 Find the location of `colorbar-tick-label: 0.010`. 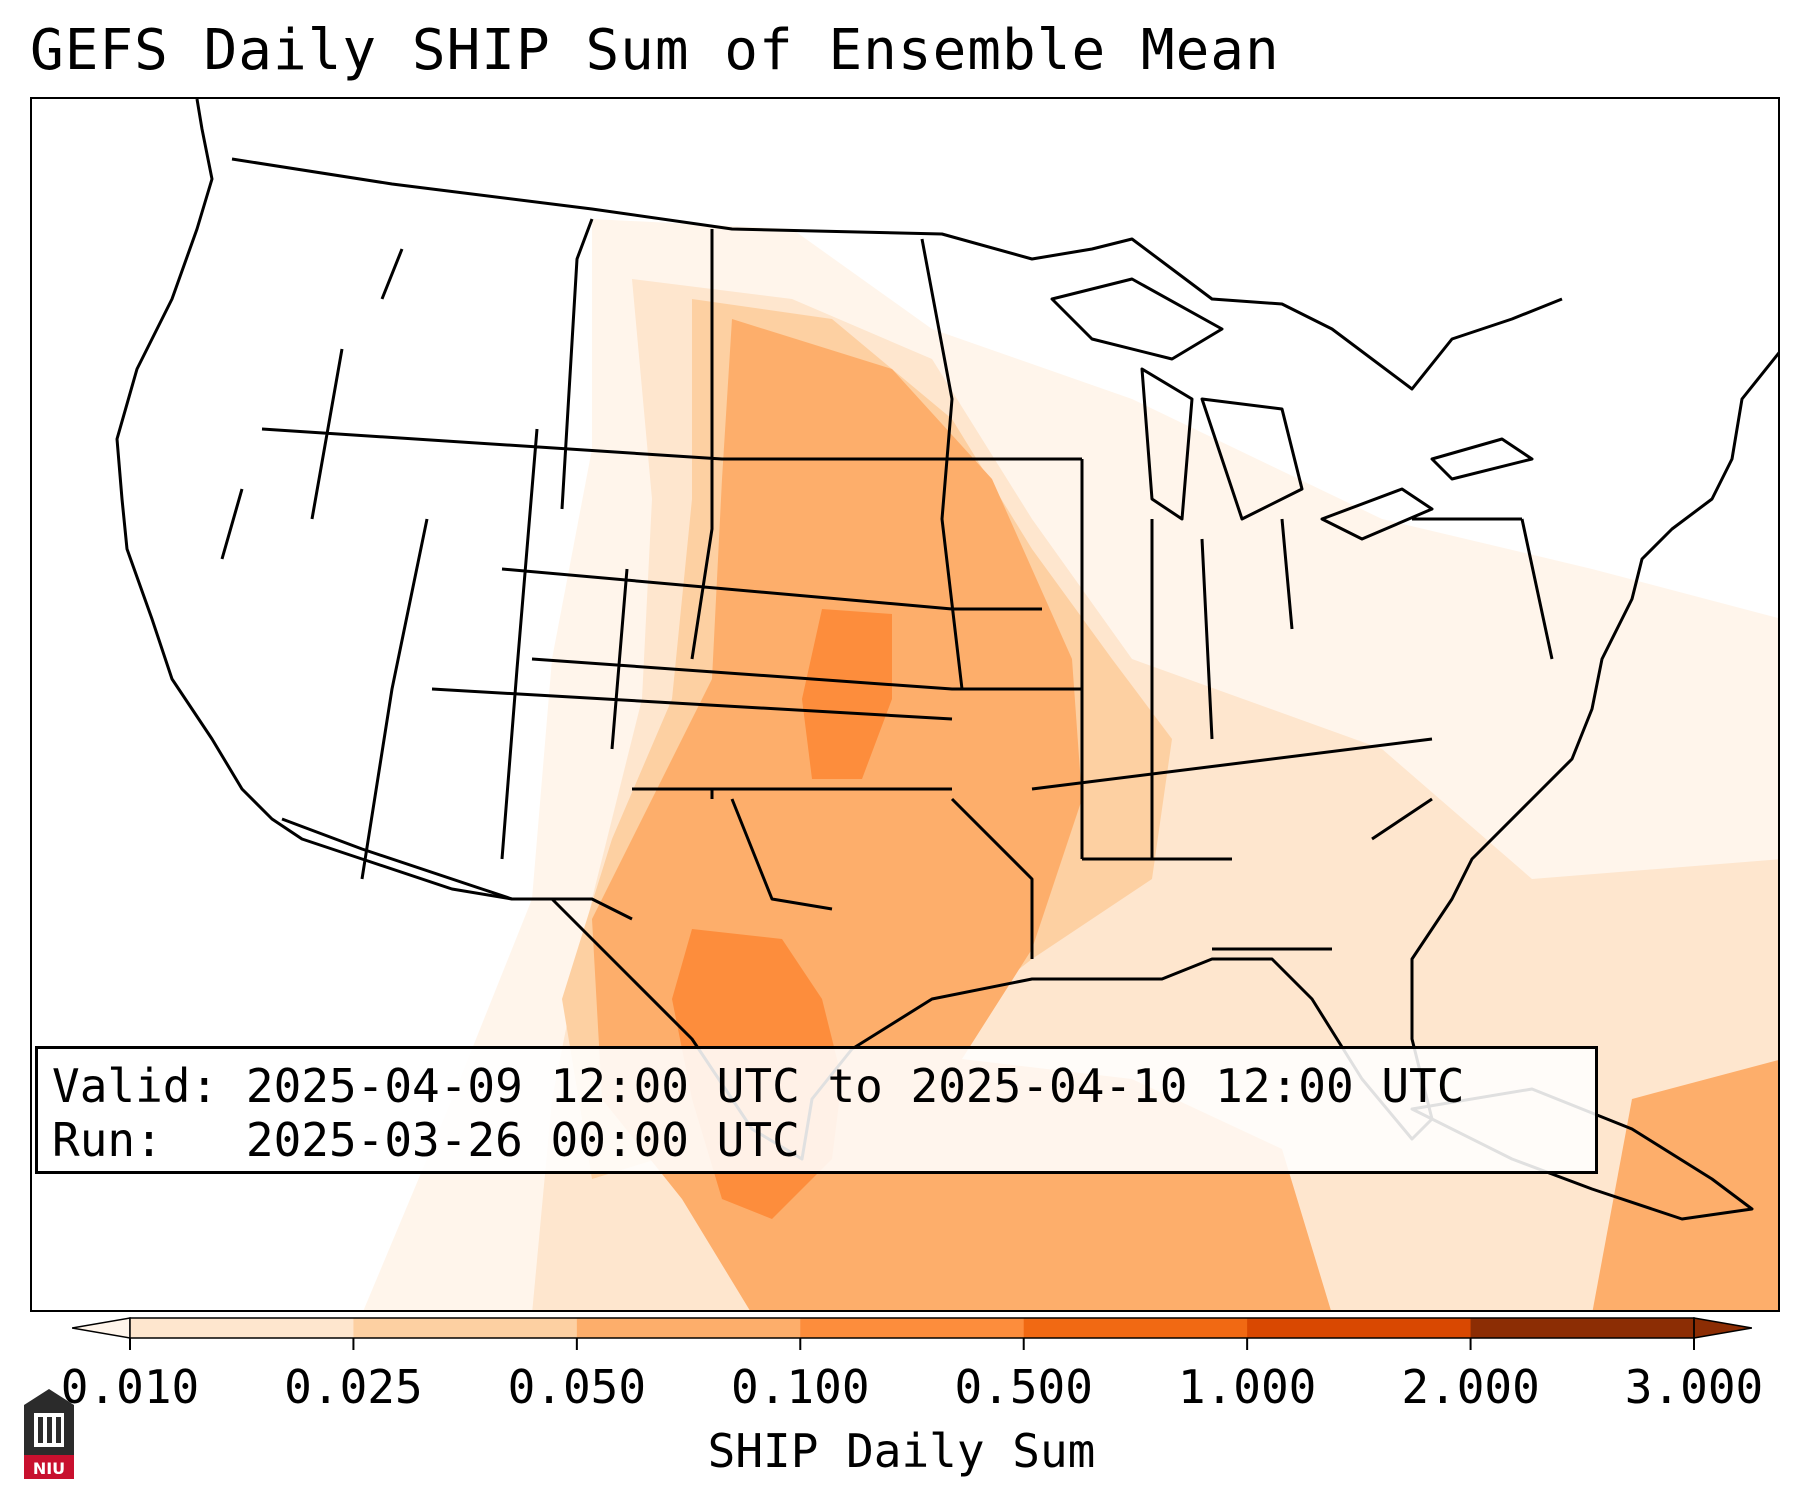

colorbar-tick-label: 0.010 is located at coordinates (130, 1387).